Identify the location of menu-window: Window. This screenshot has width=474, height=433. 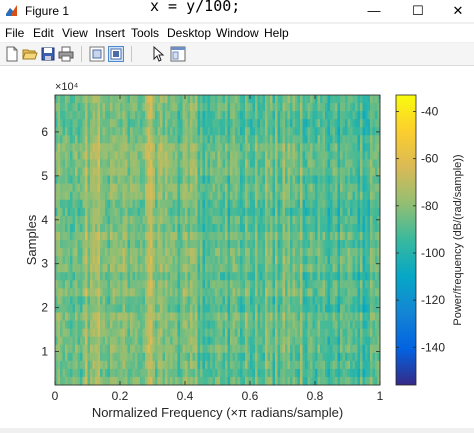
(237, 33).